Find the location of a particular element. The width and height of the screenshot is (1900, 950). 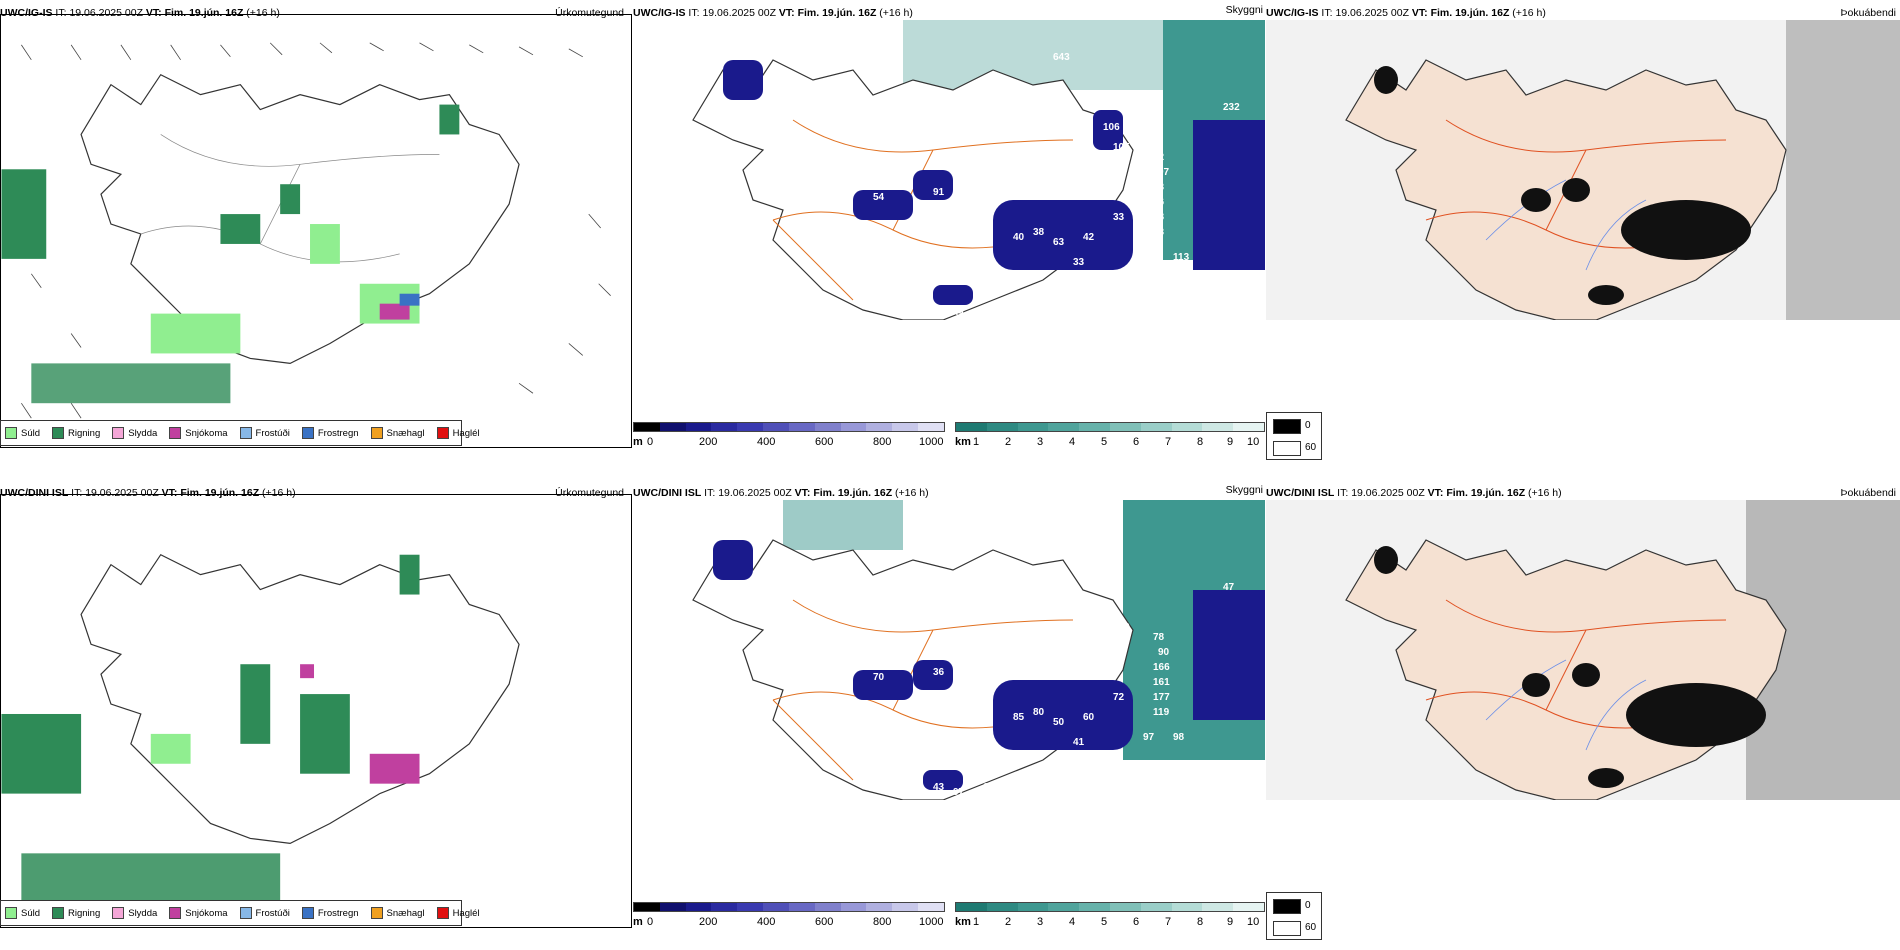

km-tick: 8 is located at coordinates (1200, 922).